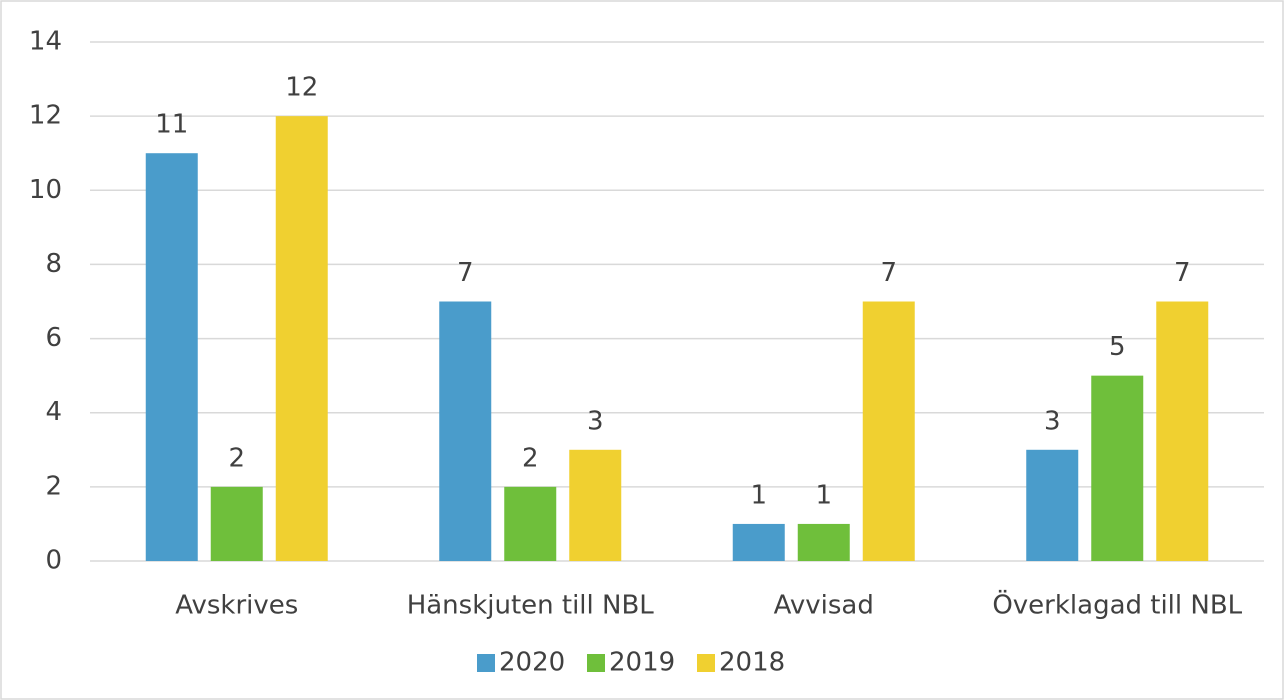  What do you see at coordinates (53, 412) in the screenshot?
I see `y-tick-label: 4` at bounding box center [53, 412].